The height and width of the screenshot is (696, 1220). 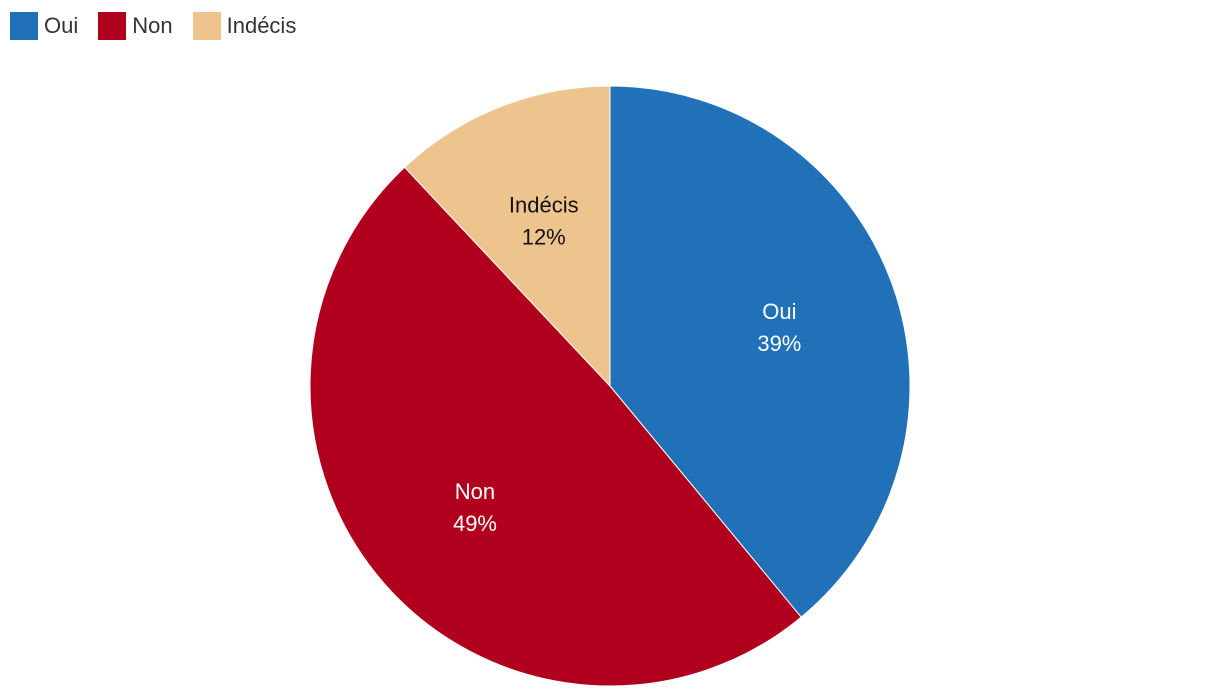 What do you see at coordinates (152, 25) in the screenshot?
I see `legend-label-non: Non` at bounding box center [152, 25].